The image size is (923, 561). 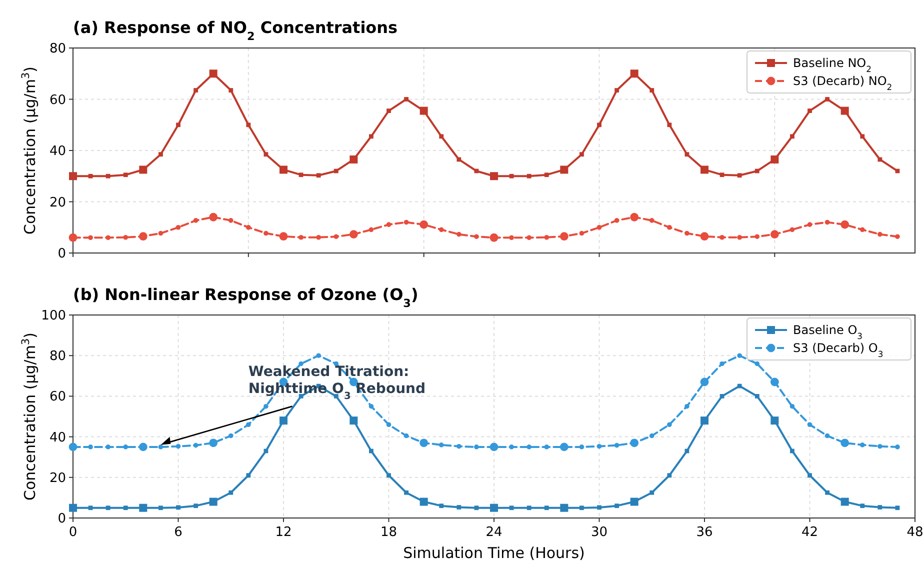 What do you see at coordinates (245, 297) in the screenshot?
I see `chart-title: (b) Non-linear Response of Ozone (O$_{3}$)` at bounding box center [245, 297].